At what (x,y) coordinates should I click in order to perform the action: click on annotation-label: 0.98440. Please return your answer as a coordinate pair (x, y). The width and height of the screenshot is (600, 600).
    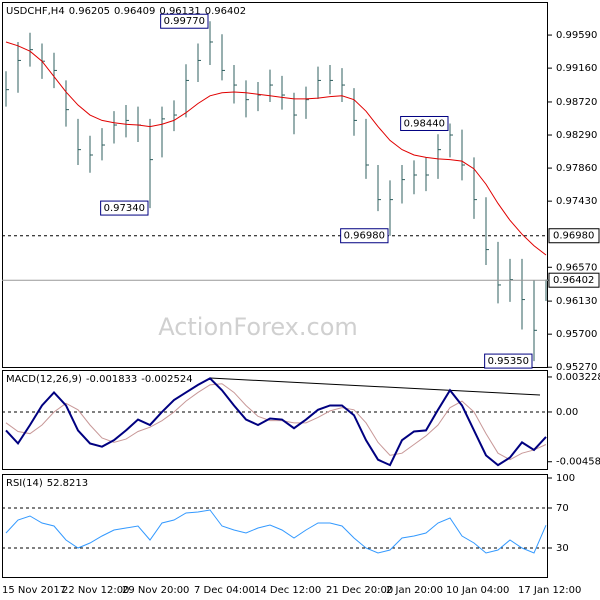
    Looking at the image, I should click on (424, 123).